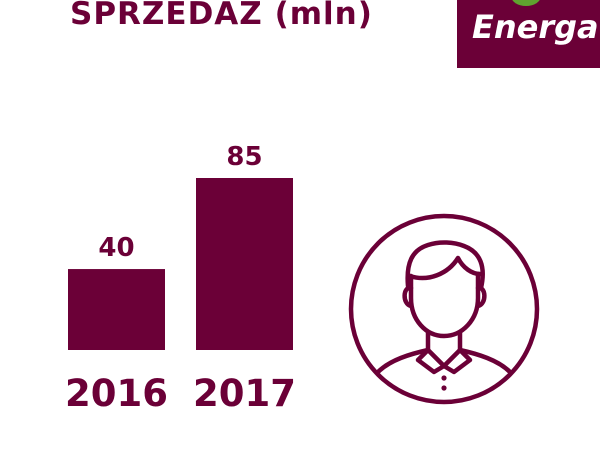 This screenshot has width=600, height=450. I want to click on logo-brand-text: Energa, so click(535, 27).